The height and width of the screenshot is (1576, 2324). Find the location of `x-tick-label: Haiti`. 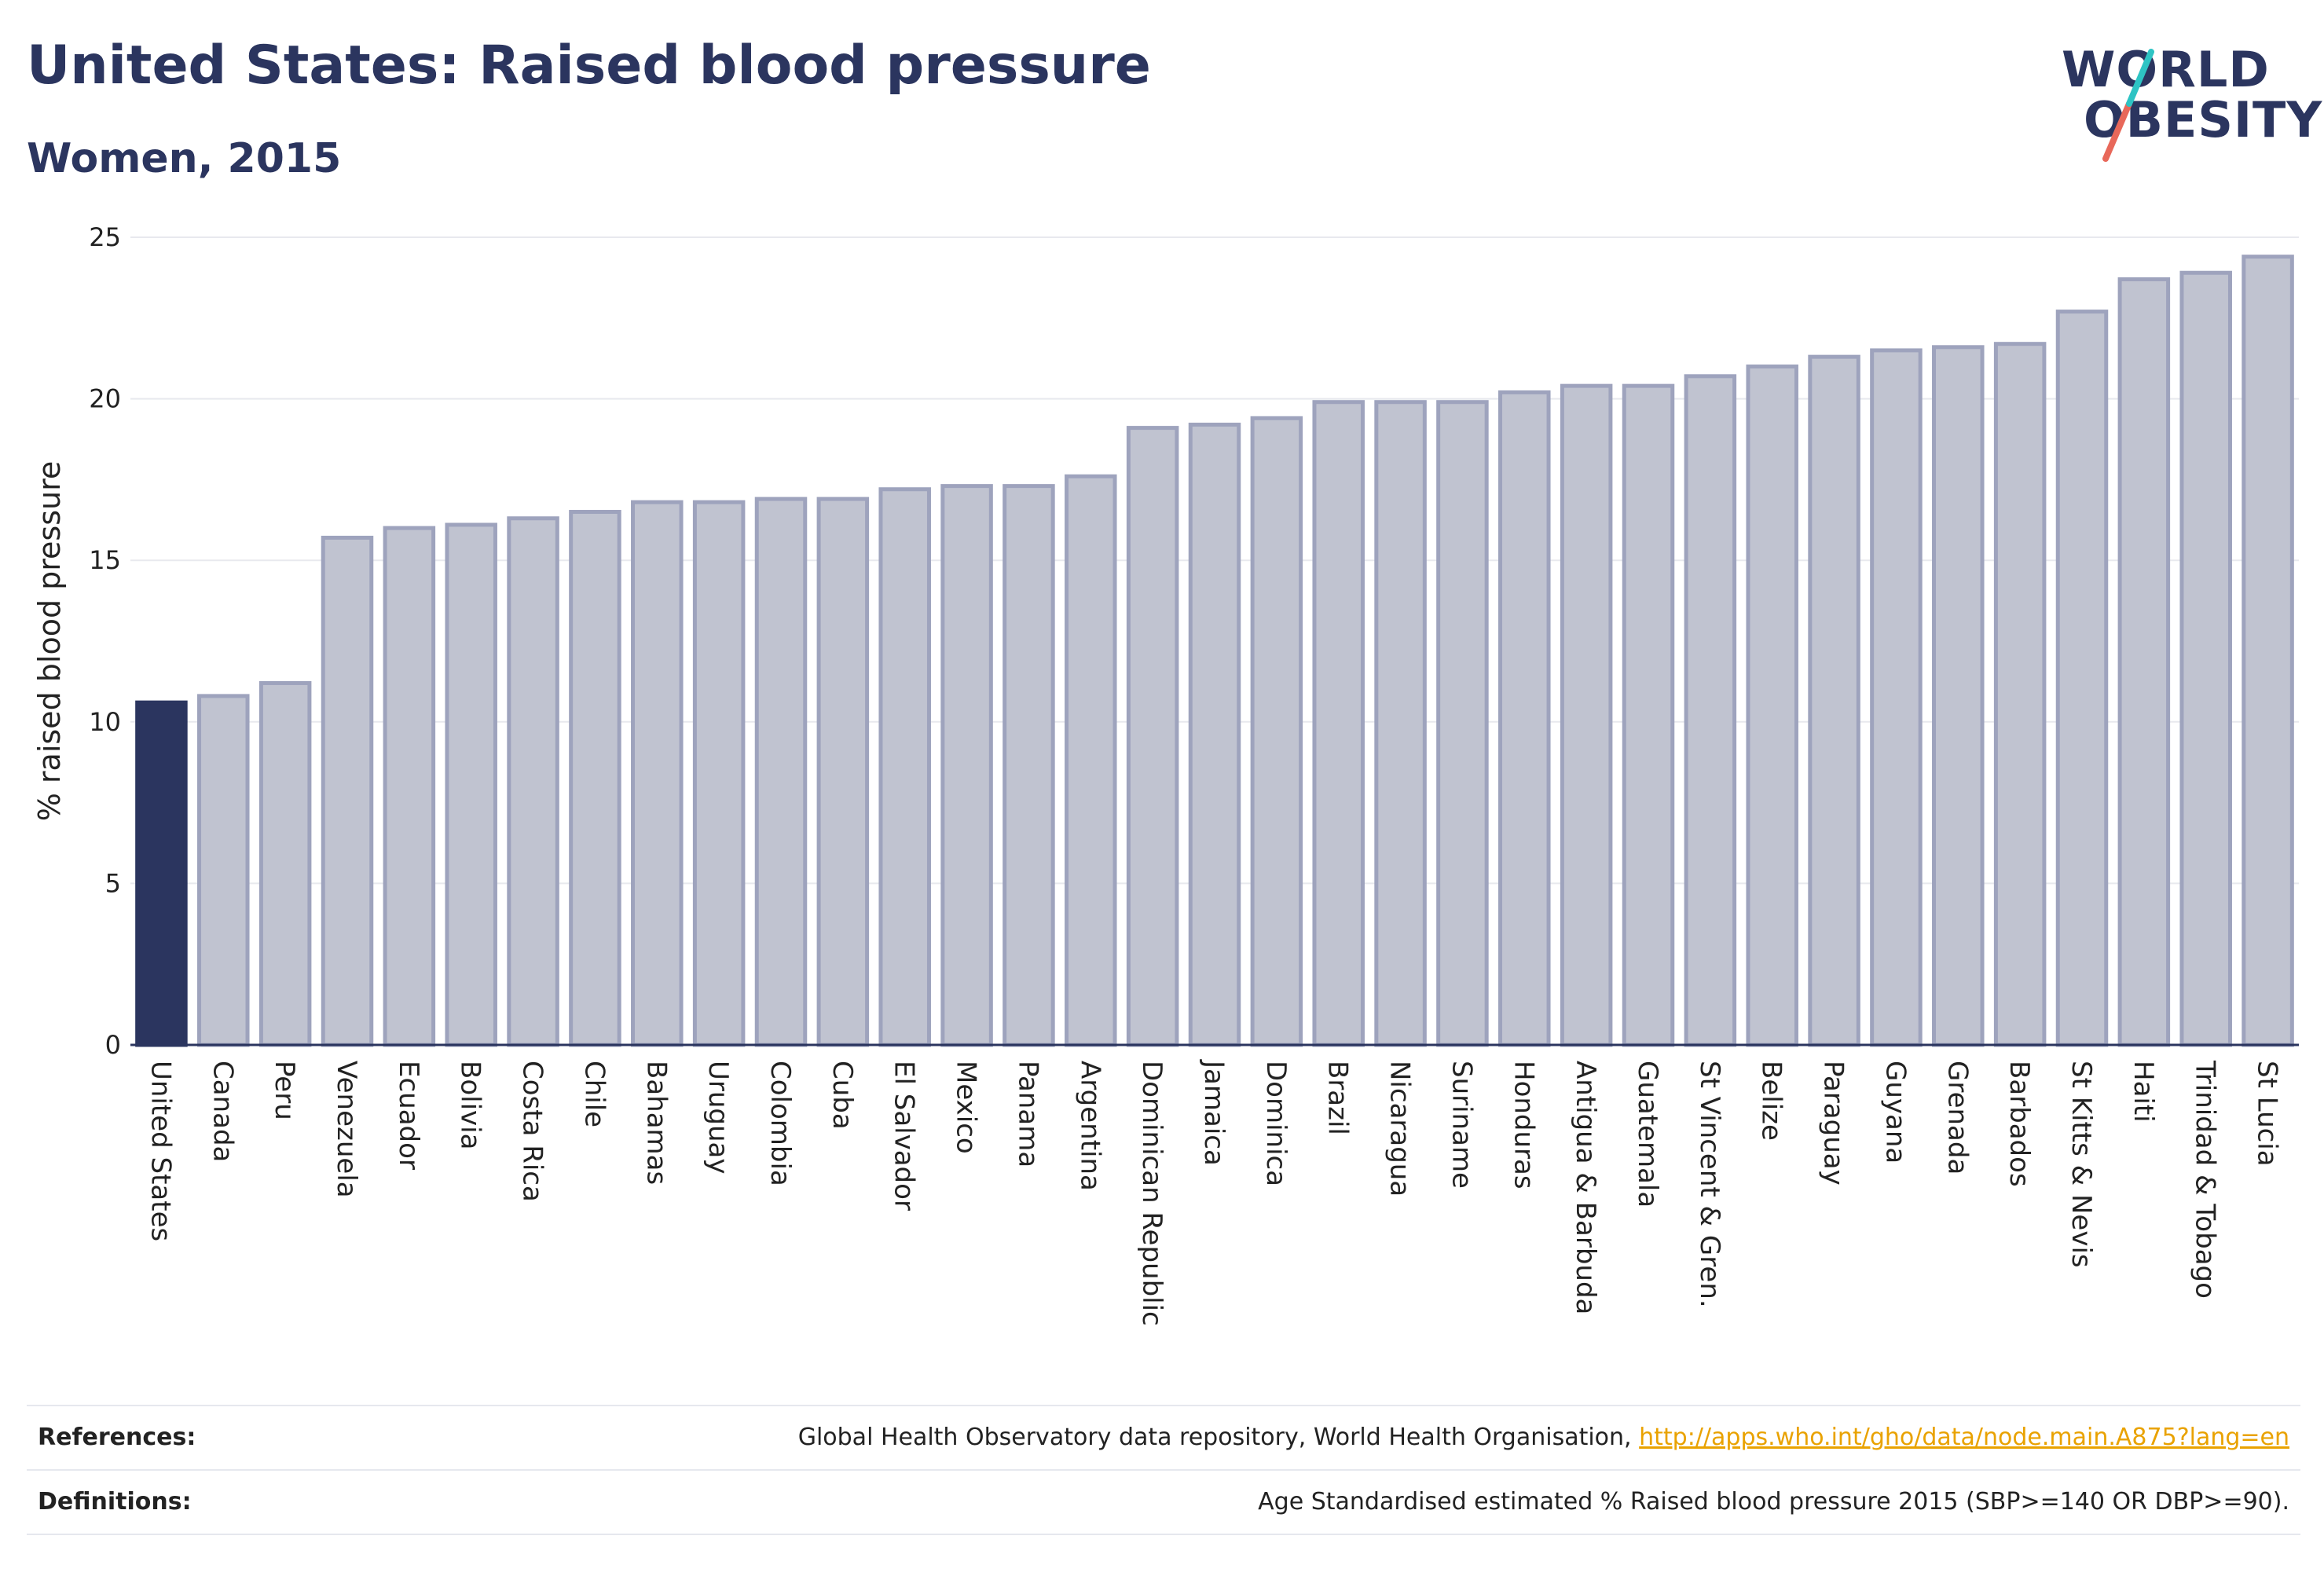

x-tick-label: Haiti is located at coordinates (2143, 1092).